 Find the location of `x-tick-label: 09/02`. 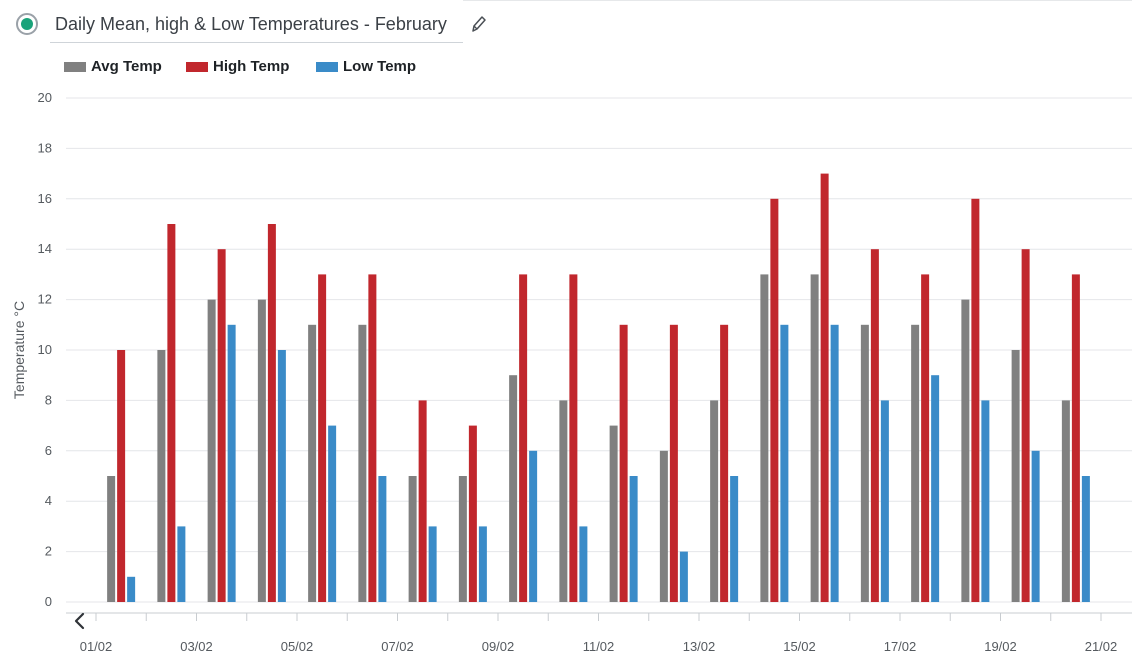

x-tick-label: 09/02 is located at coordinates (498, 646).